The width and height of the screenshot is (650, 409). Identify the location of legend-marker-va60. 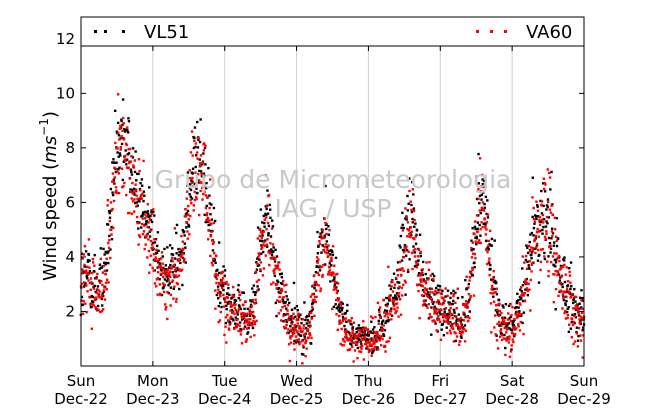
(491, 31).